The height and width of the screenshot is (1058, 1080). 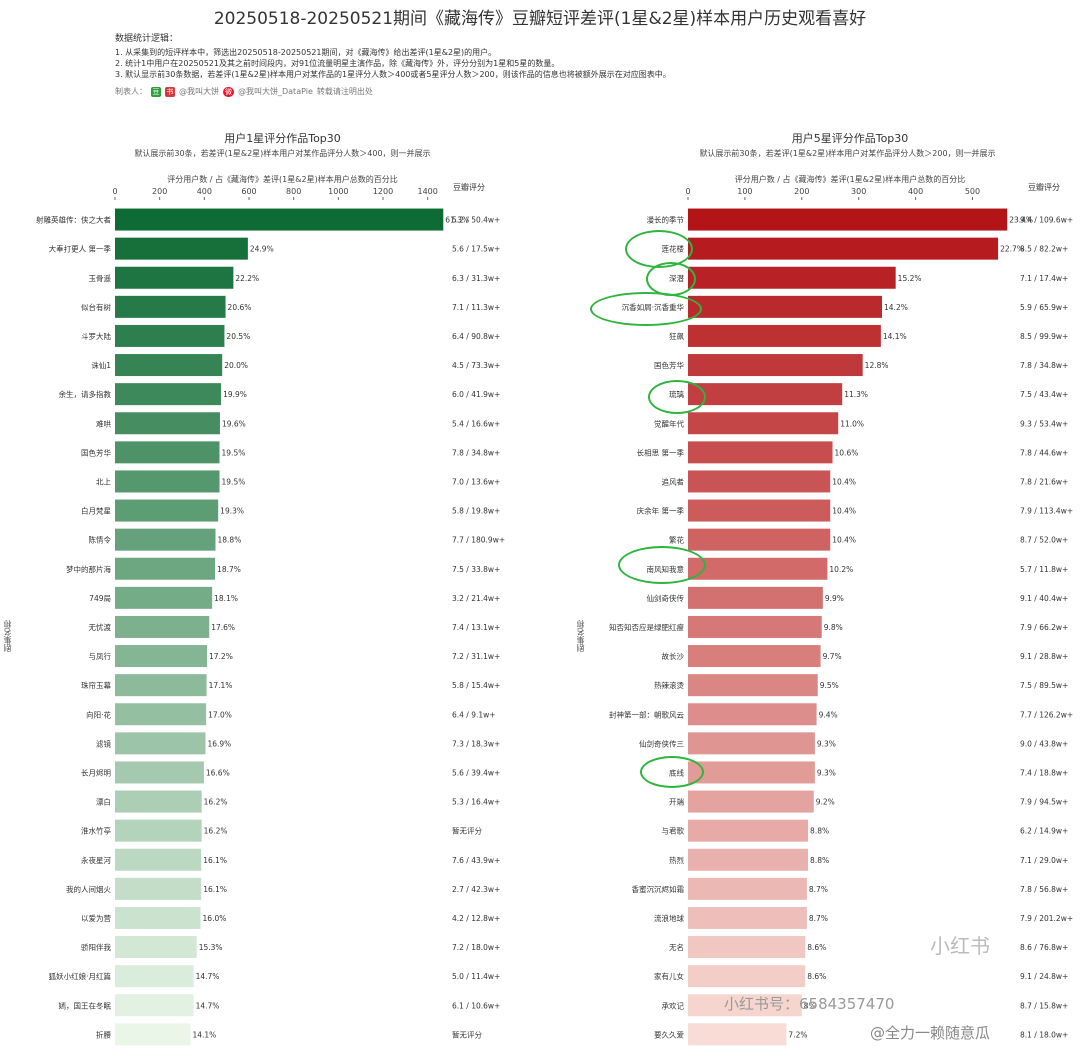 What do you see at coordinates (476, 1005) in the screenshot?
I see `douban-score-label: 6.1 / 10.6w+` at bounding box center [476, 1005].